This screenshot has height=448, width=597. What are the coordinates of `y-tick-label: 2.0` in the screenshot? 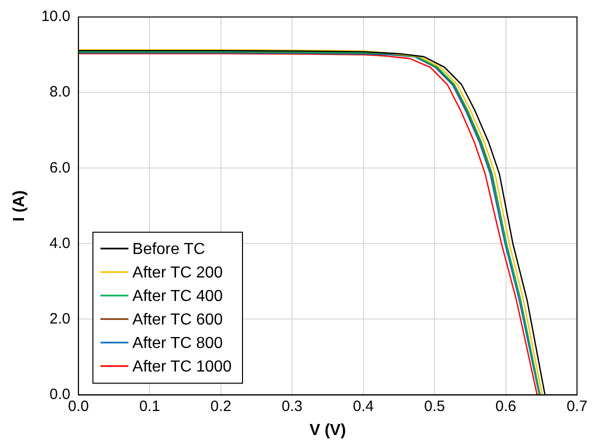 It's located at (60, 319).